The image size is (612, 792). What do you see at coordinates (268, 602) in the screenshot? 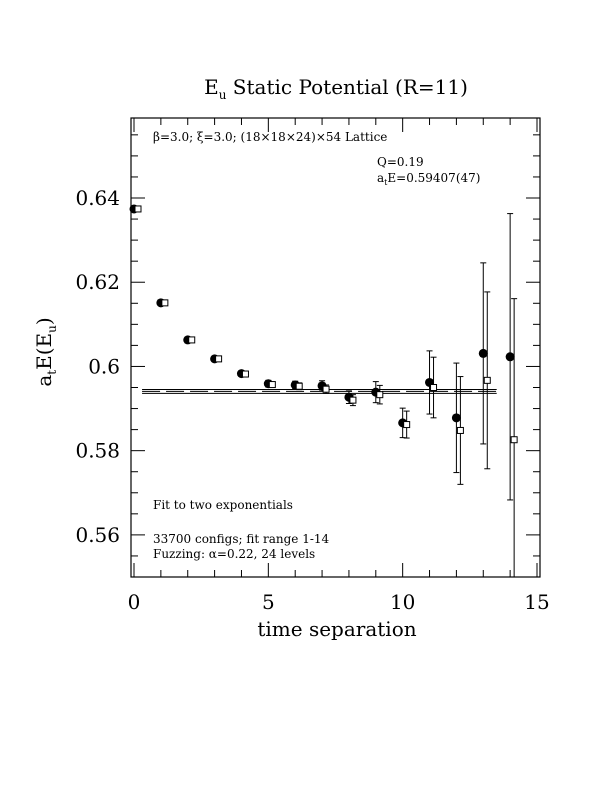
I see `x-tick-label: 5` at bounding box center [268, 602].